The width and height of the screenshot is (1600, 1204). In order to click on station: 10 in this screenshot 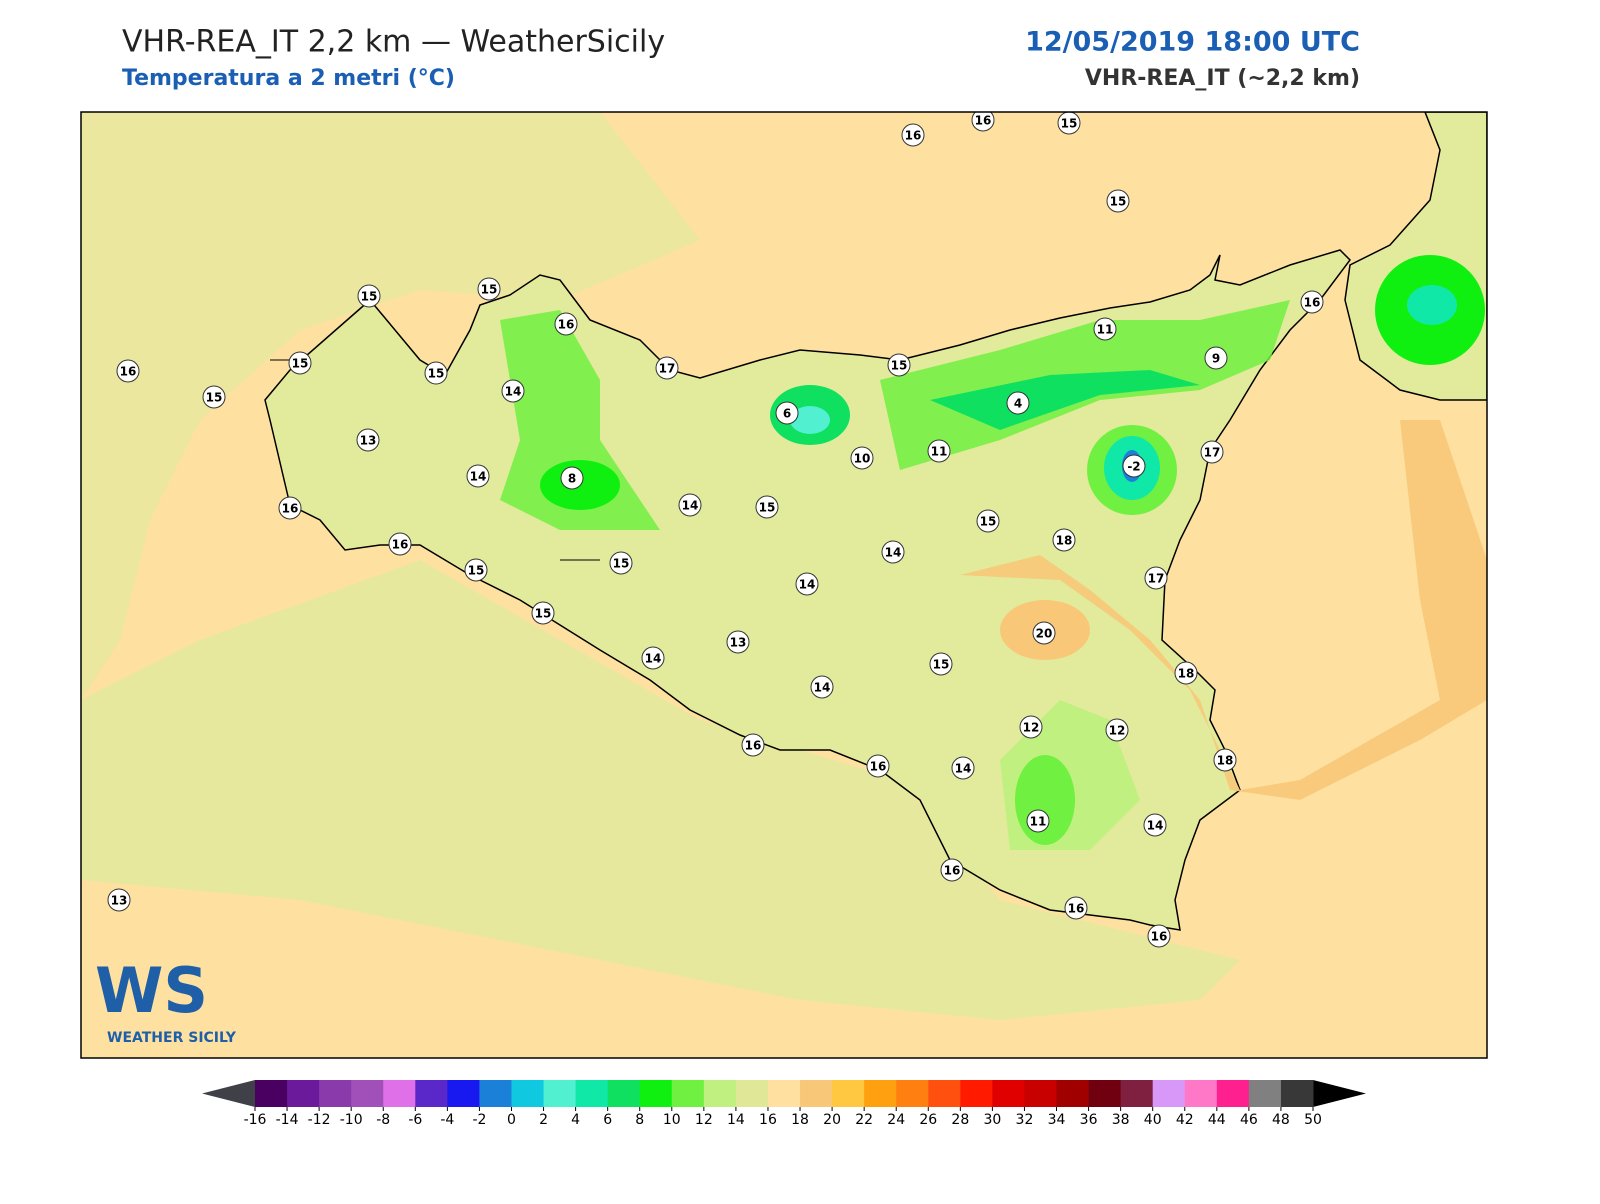, I will do `click(862, 458)`.